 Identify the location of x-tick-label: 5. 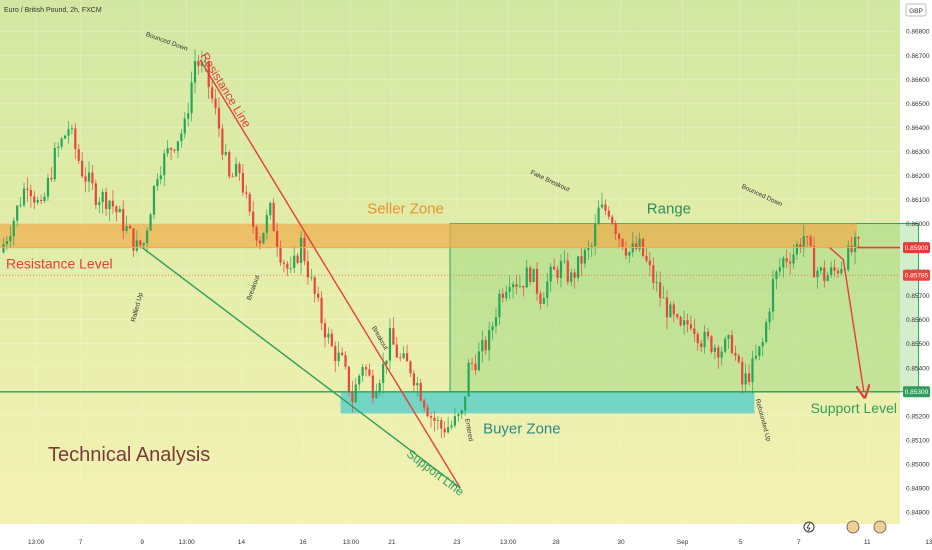
(741, 542).